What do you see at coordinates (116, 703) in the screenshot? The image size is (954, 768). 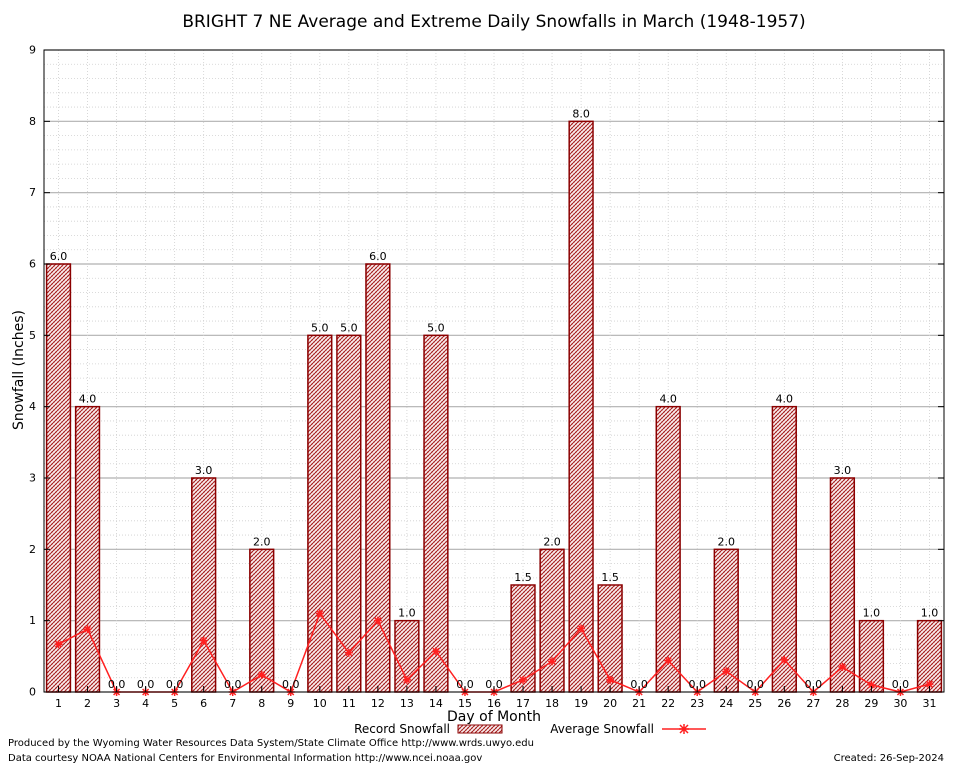 I see `x-tick-label: 3` at bounding box center [116, 703].